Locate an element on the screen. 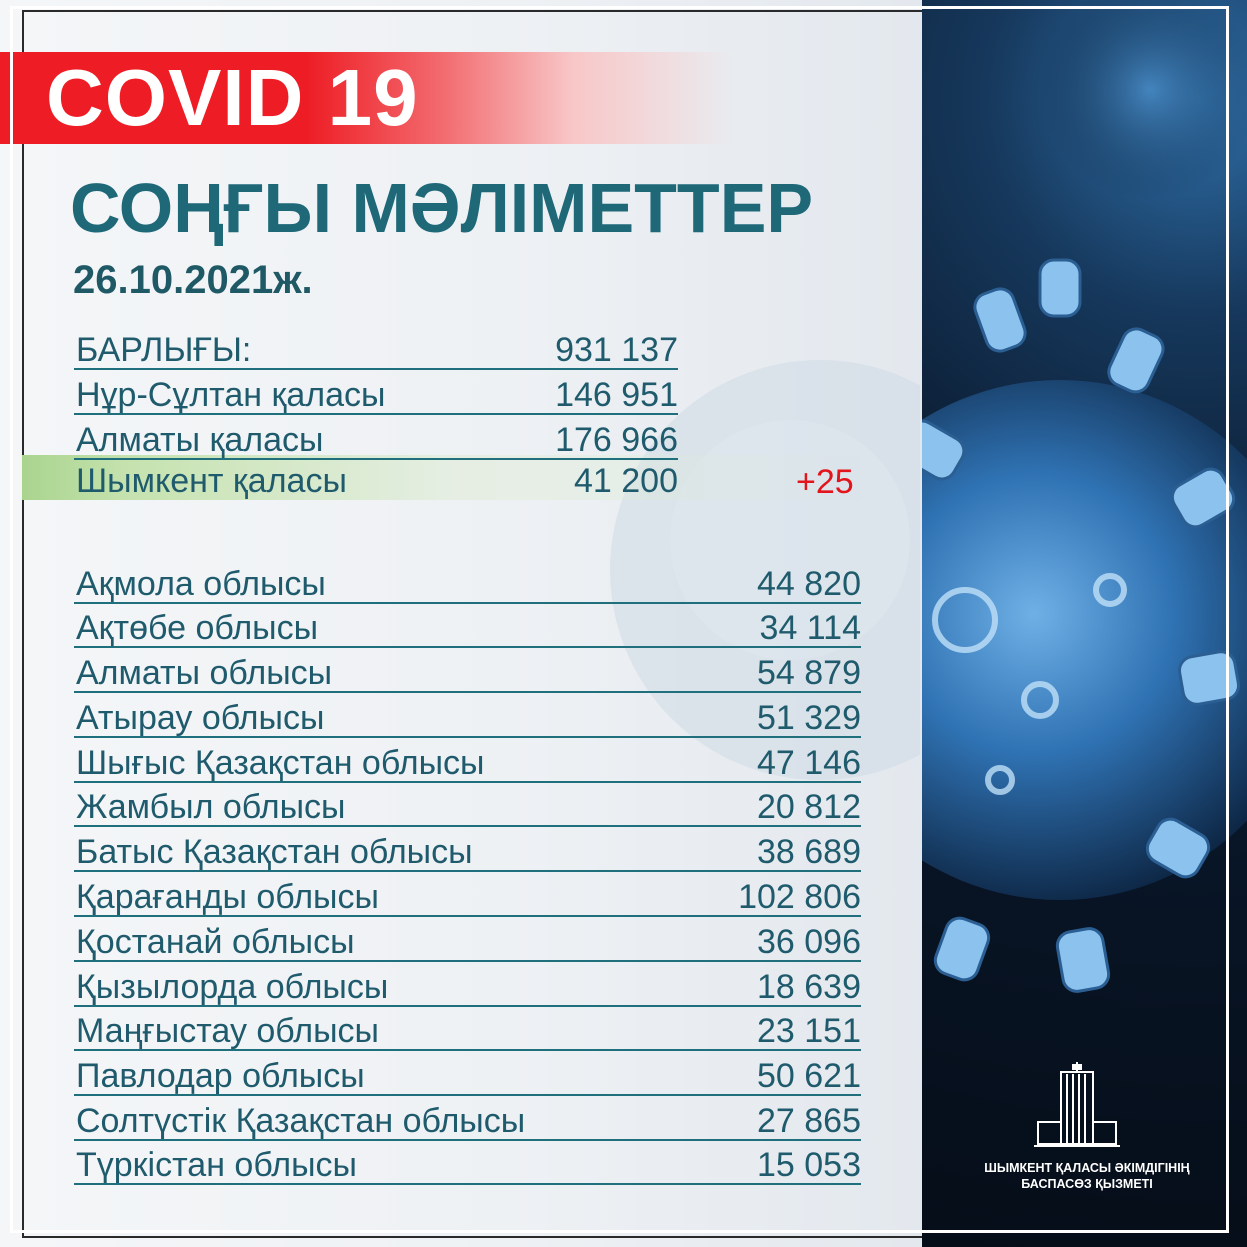  row-label: Атырау облысы is located at coordinates (200, 718).